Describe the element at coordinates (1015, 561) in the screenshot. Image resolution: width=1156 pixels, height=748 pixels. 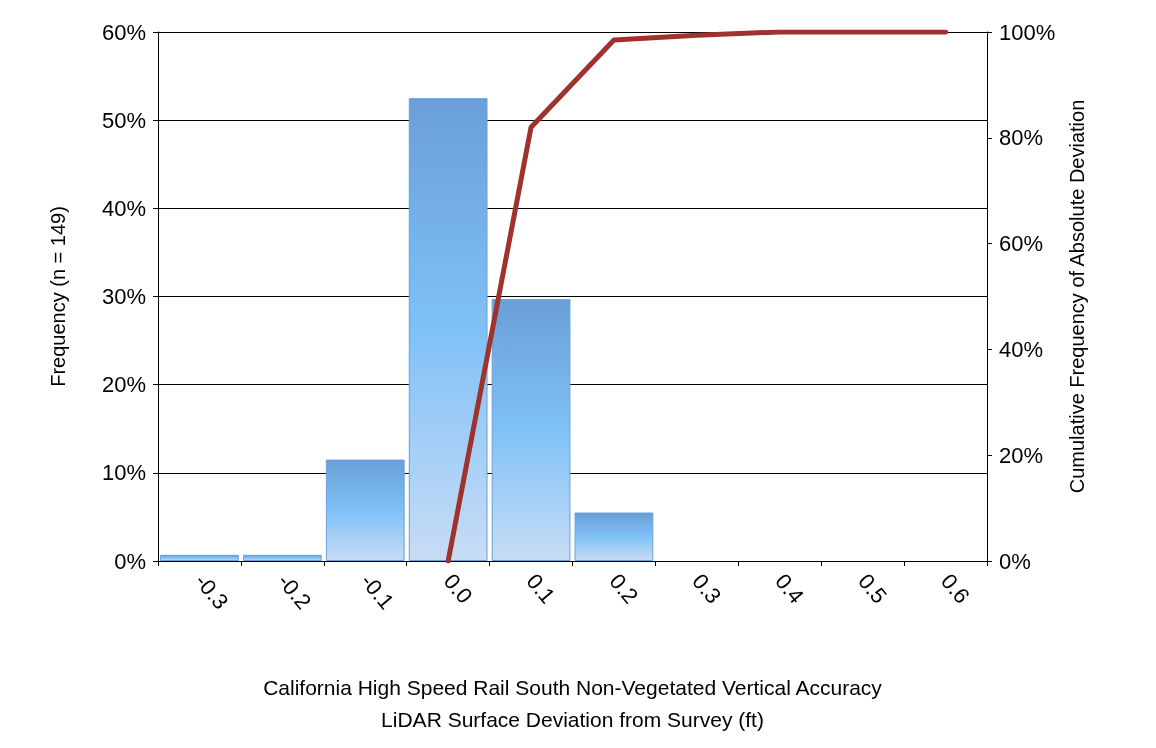
I see `y2-tick-label: 0%` at that location.